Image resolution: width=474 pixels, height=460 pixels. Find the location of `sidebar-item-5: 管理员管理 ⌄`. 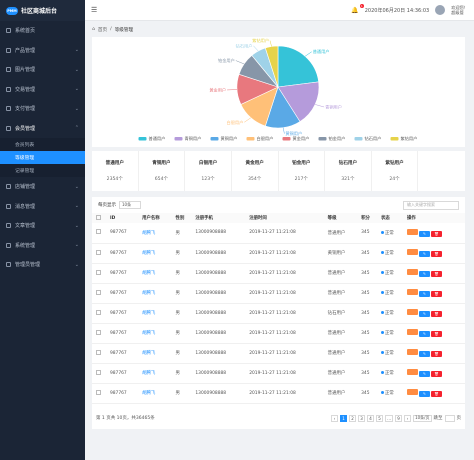

sidebar-item-5: 管理员管理 ⌄ is located at coordinates (42, 265).